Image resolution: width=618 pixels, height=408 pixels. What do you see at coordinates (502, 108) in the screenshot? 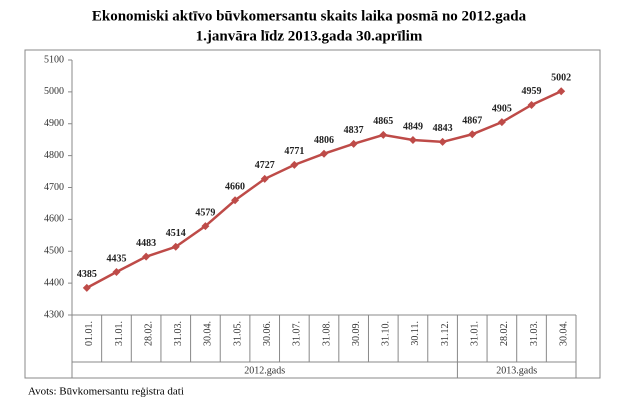
I see `data-label: 4905` at bounding box center [502, 108].